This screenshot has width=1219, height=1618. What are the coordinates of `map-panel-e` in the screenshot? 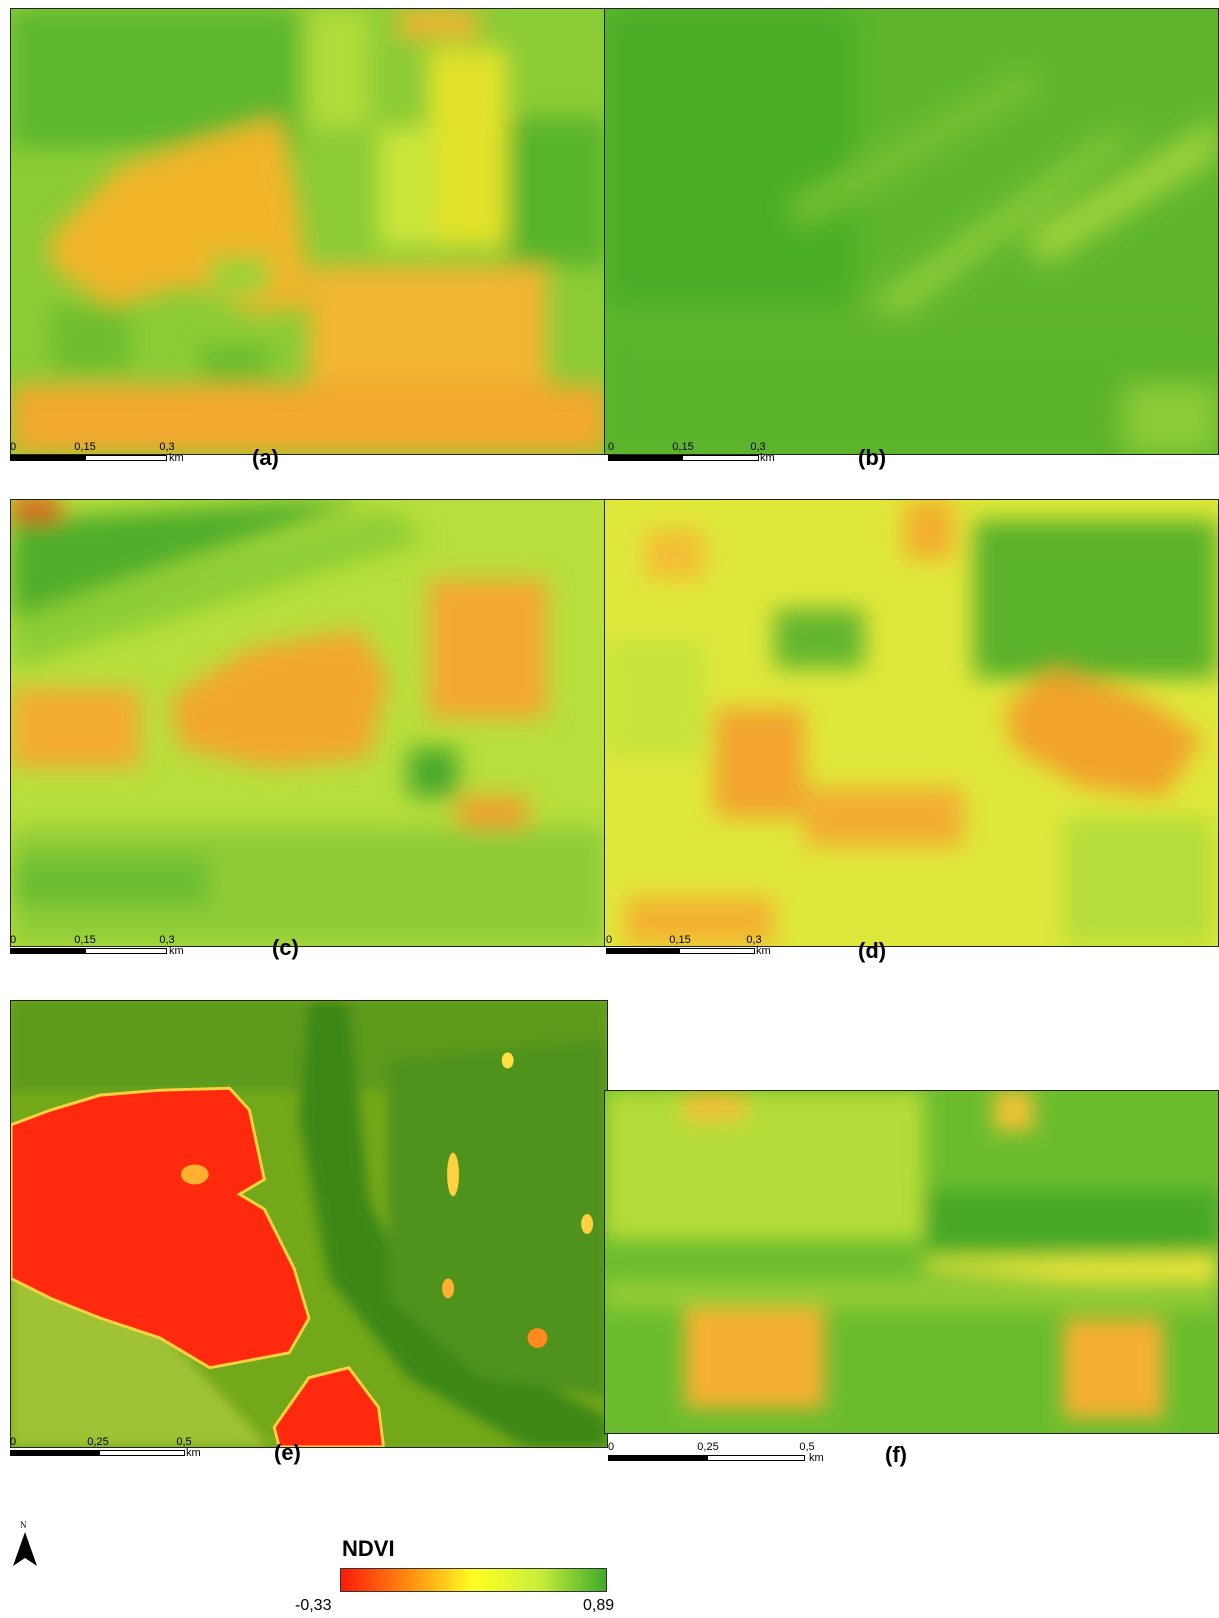 It's located at (309, 1224).